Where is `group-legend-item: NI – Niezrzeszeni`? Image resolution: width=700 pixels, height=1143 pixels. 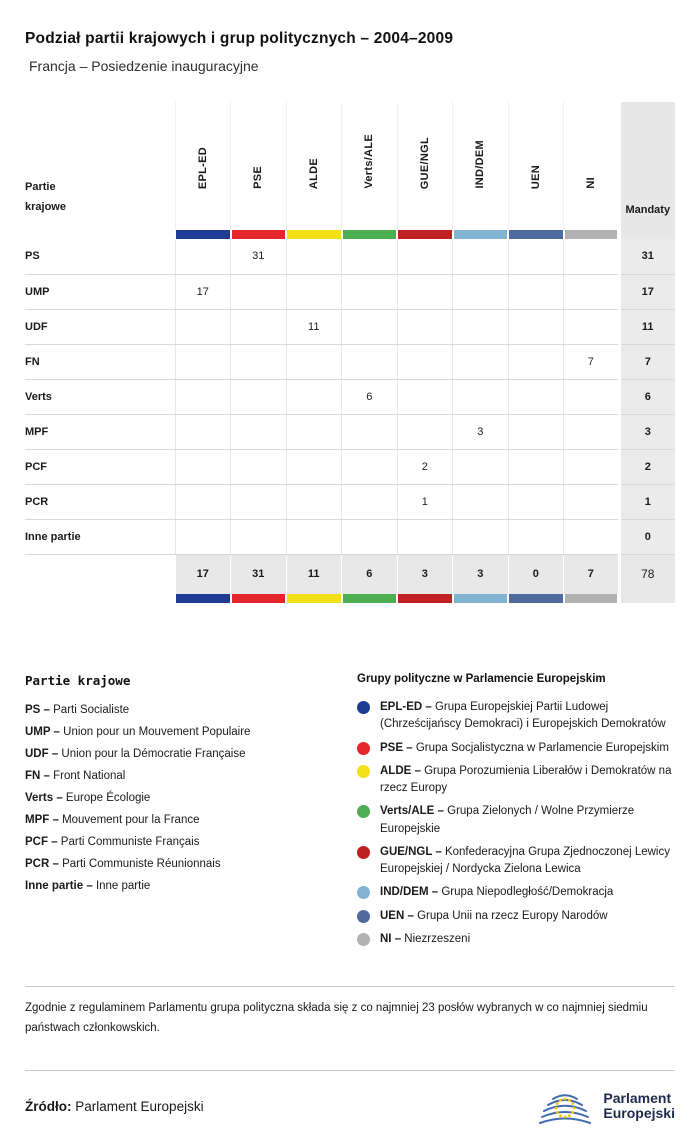
group-legend-item: NI – Niezrzeszeni is located at coordinates (516, 939).